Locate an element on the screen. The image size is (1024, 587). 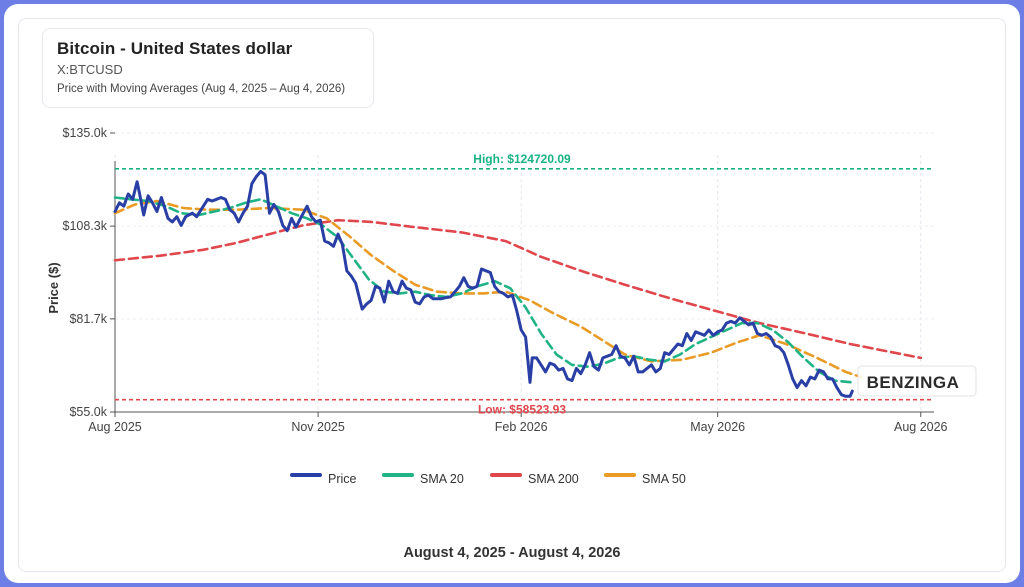
chart-title: Bitcoin - United States dollar is located at coordinates (175, 48).